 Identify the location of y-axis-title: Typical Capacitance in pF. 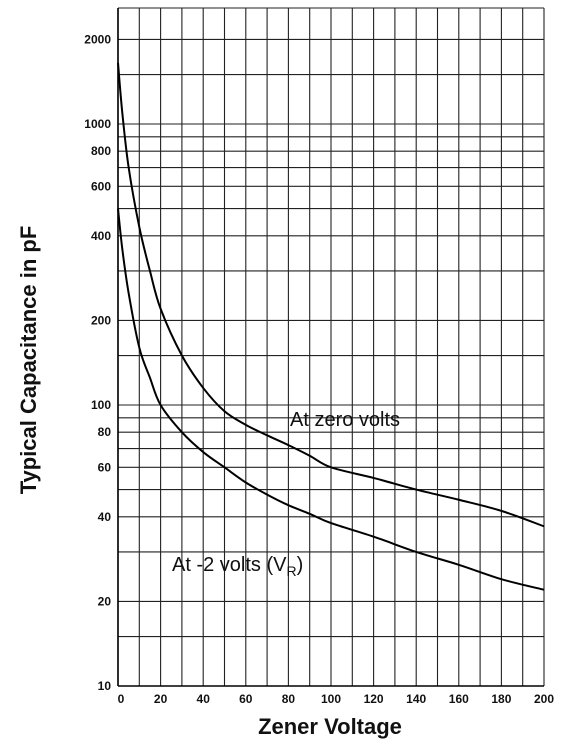
(28, 360).